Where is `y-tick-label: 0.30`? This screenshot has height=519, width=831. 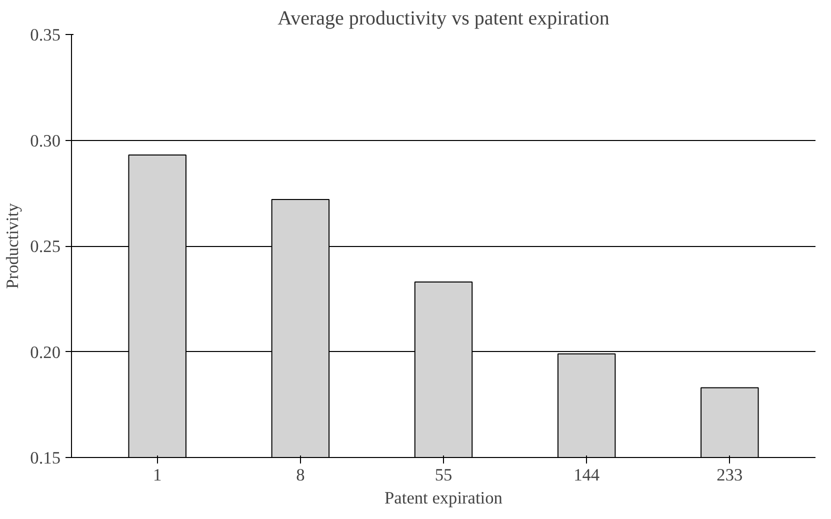 y-tick-label: 0.30 is located at coordinates (45, 140).